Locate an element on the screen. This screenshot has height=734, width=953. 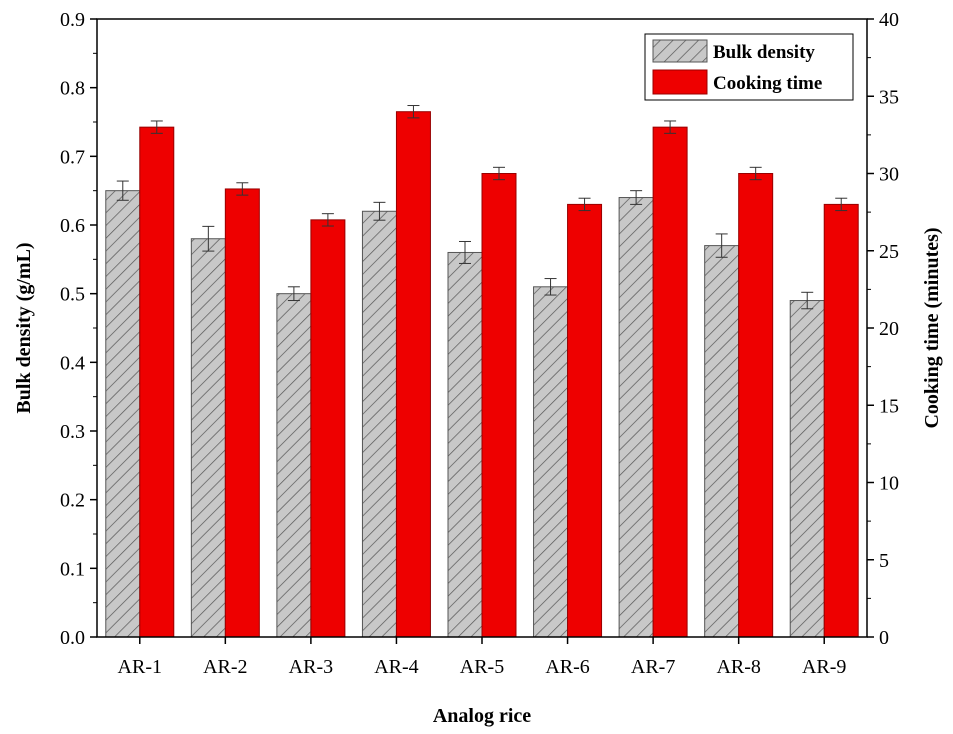
y2-tick-label: 30 is located at coordinates (889, 175).